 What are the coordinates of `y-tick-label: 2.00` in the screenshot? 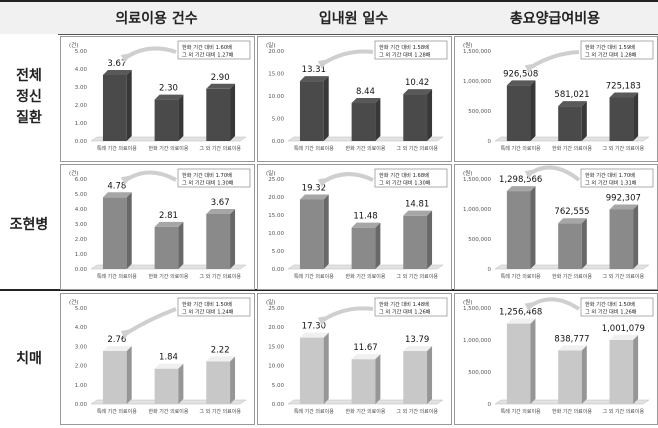 It's located at (81, 367).